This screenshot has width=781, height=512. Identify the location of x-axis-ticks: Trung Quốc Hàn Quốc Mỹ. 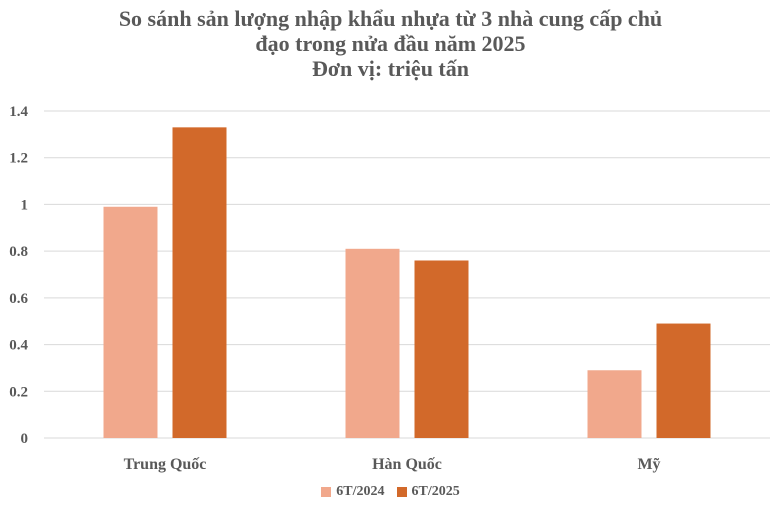
(392, 464).